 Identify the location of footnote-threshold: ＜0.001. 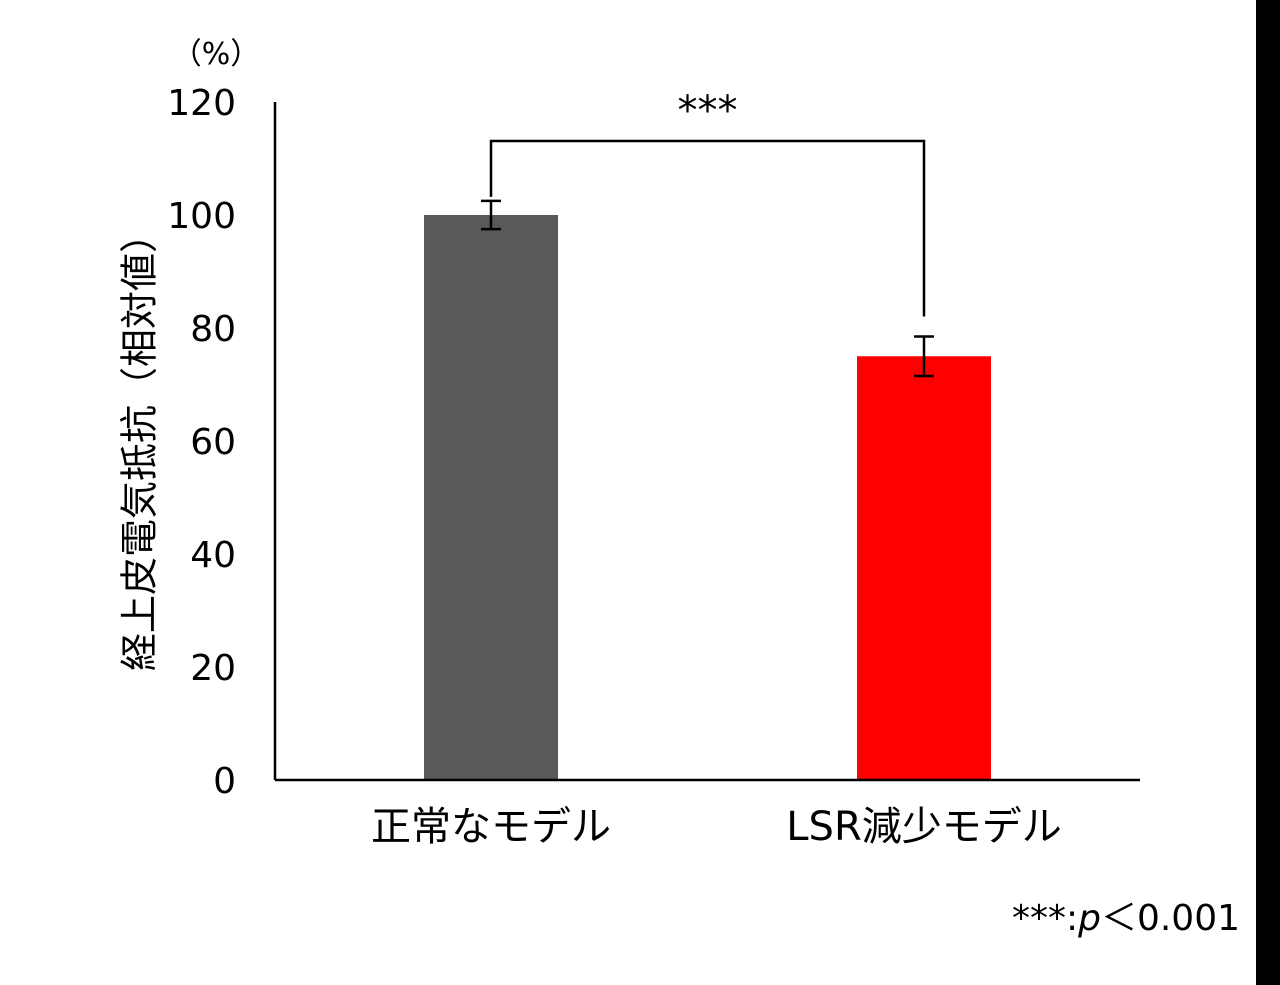
(1170, 918).